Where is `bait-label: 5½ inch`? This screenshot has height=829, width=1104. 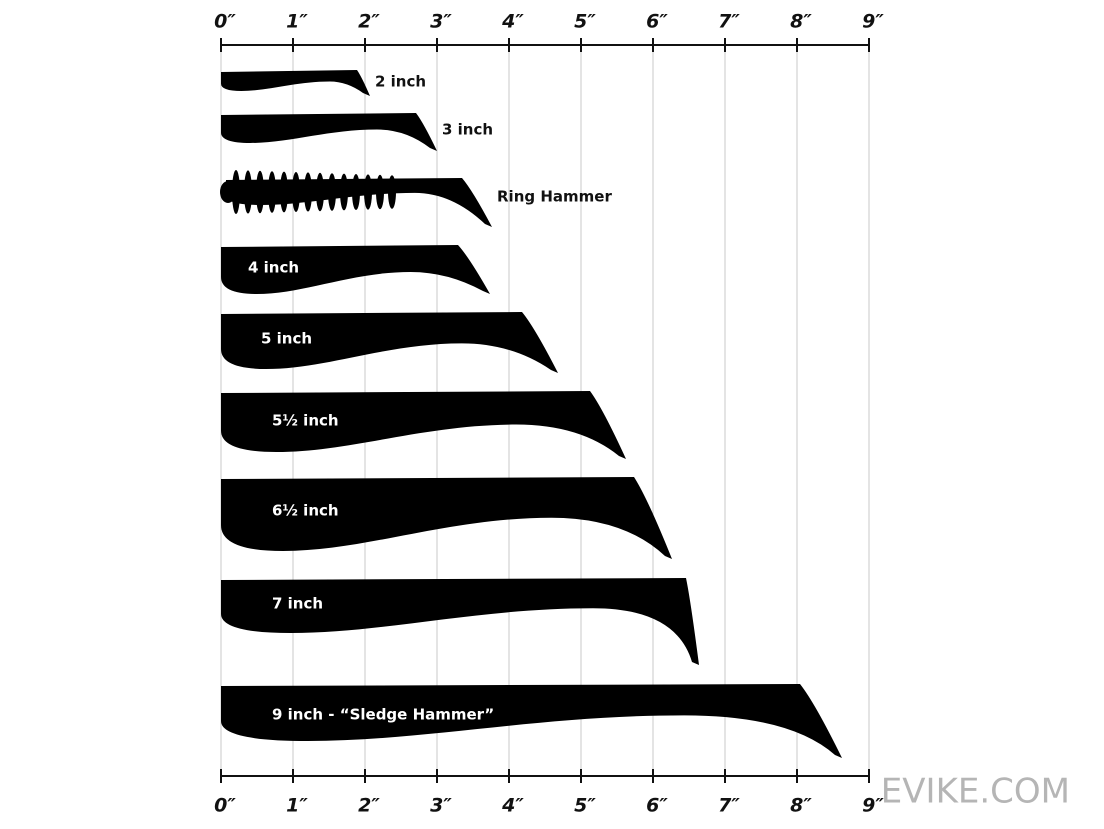
bait-label: 5½ inch is located at coordinates (305, 421).